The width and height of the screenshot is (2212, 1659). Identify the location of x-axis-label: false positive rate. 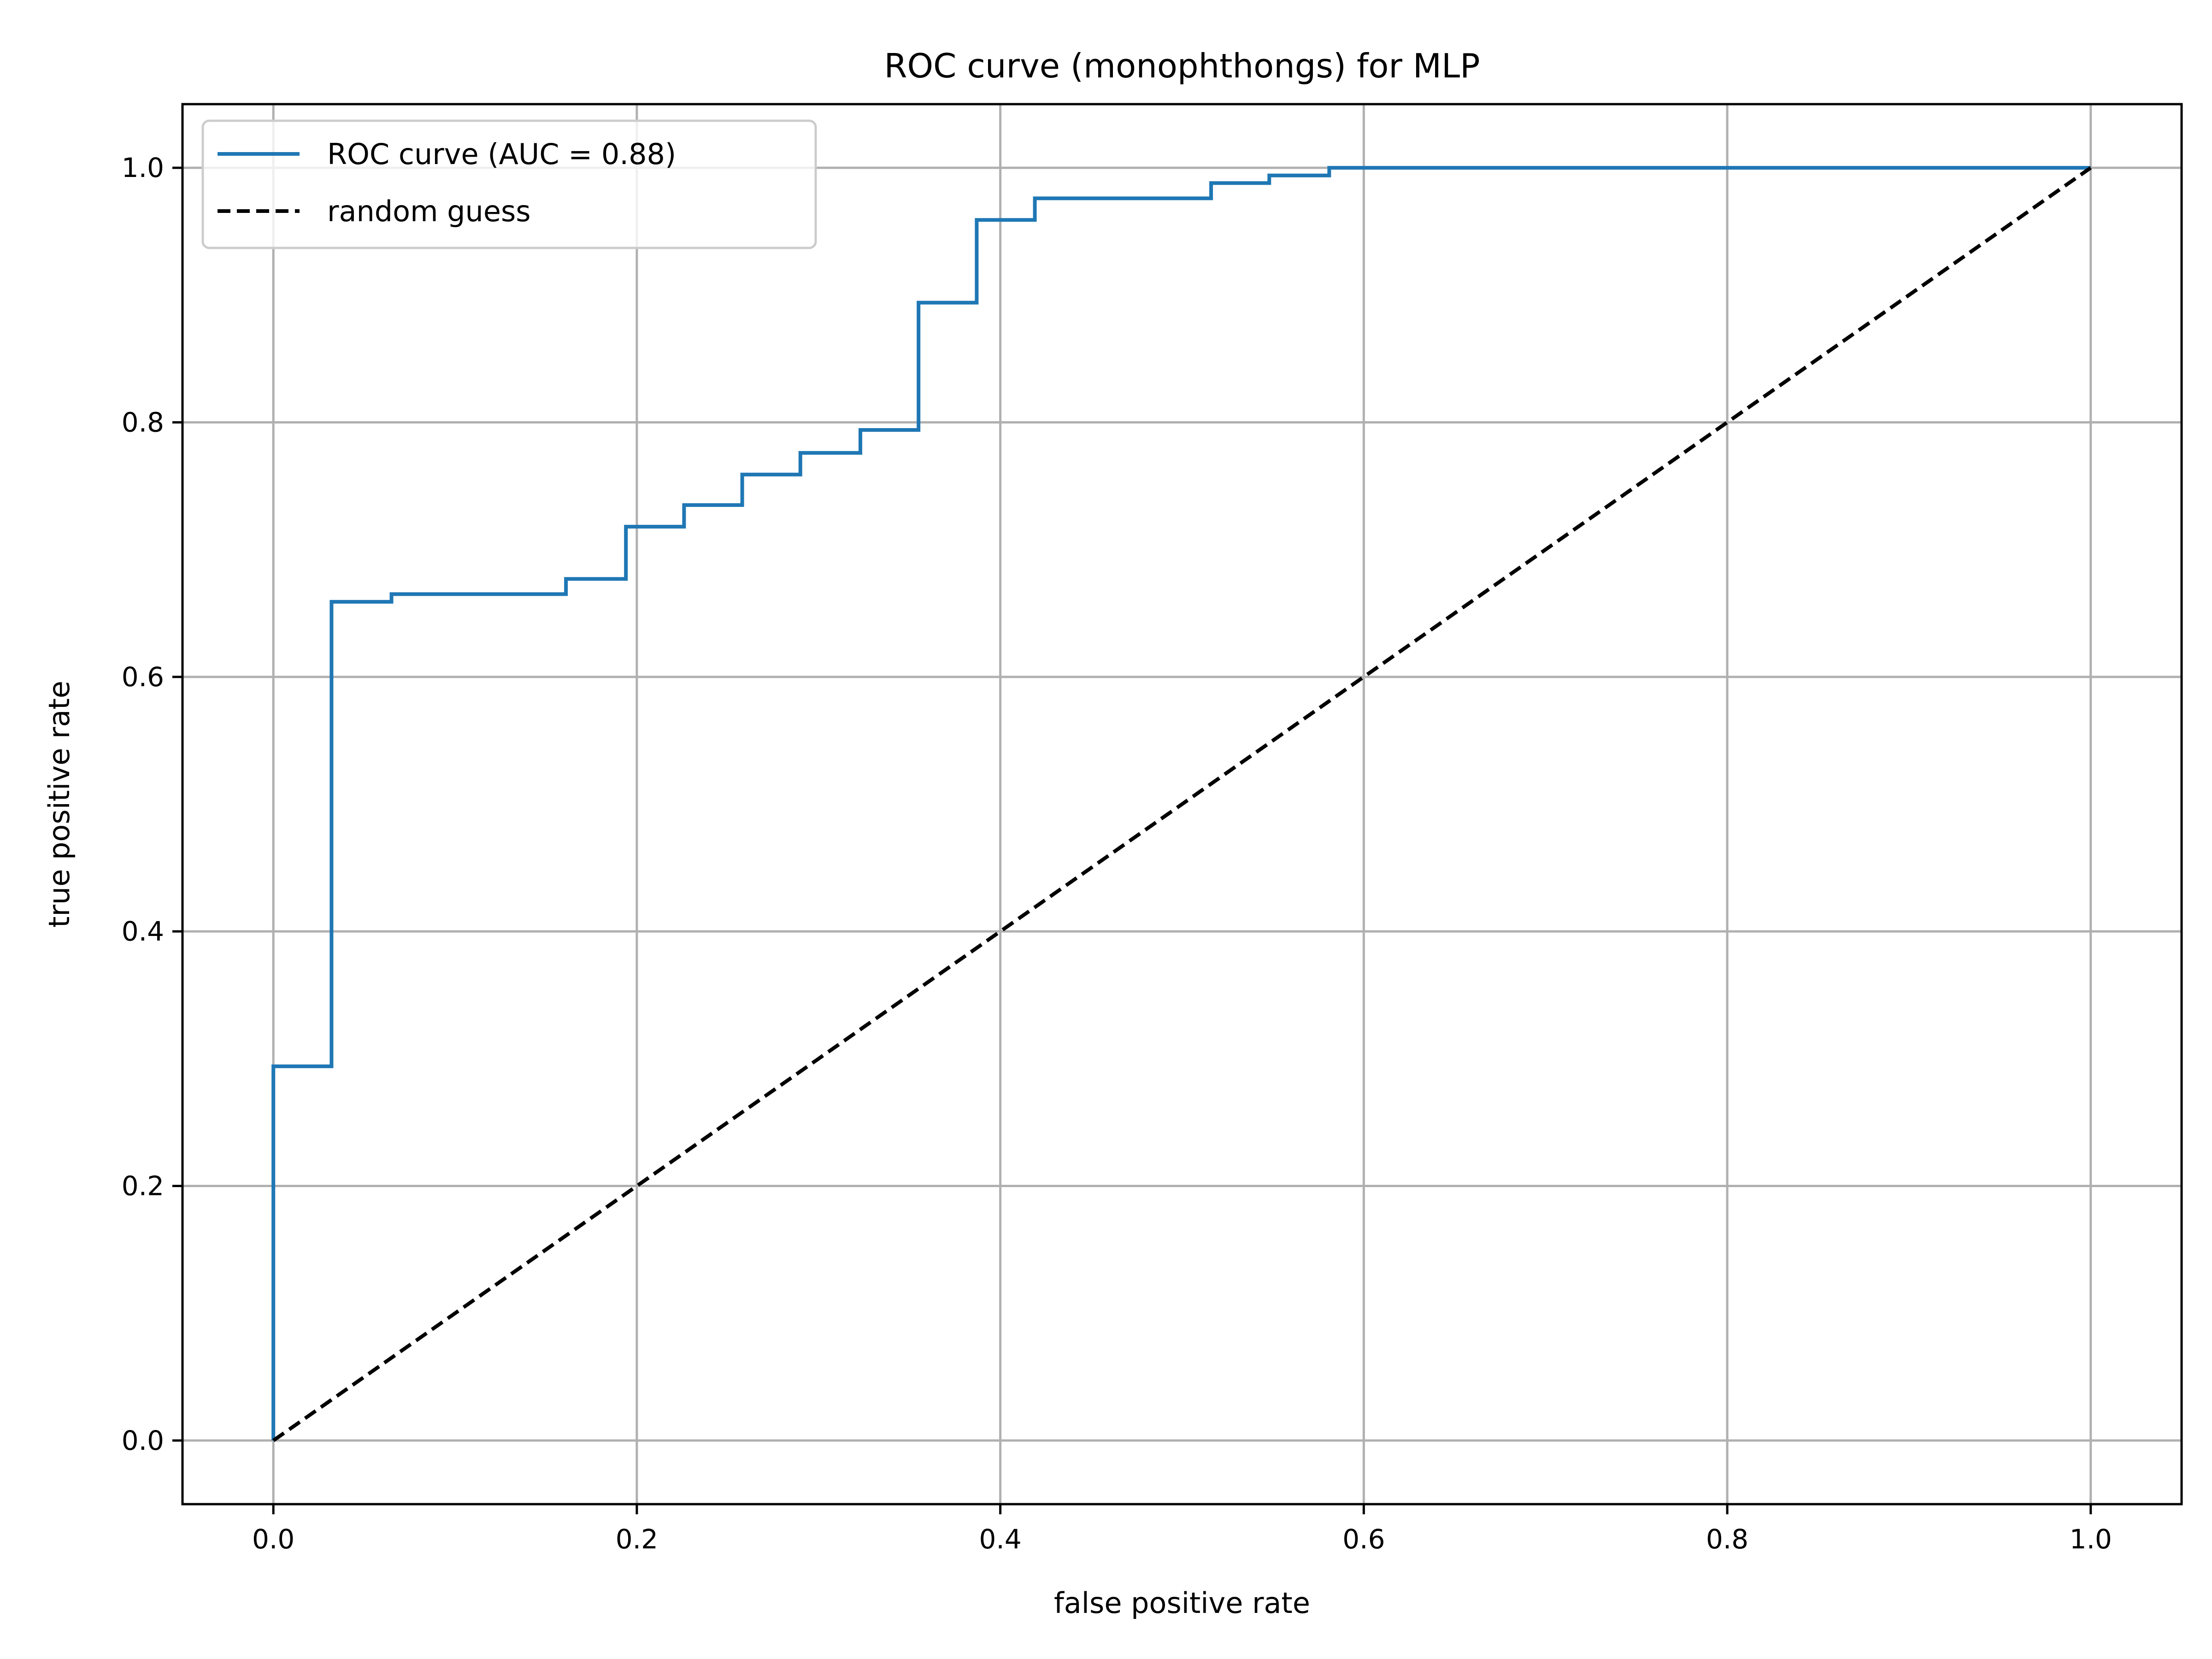
(1182, 1603).